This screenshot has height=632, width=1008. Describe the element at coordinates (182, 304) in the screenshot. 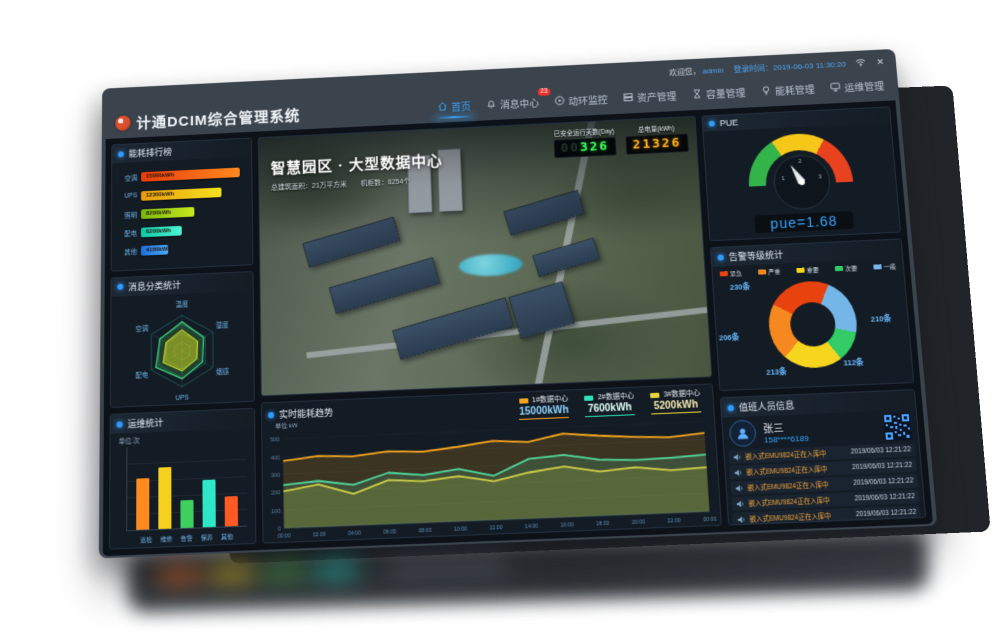

I see `svg-text: 温度` at that location.